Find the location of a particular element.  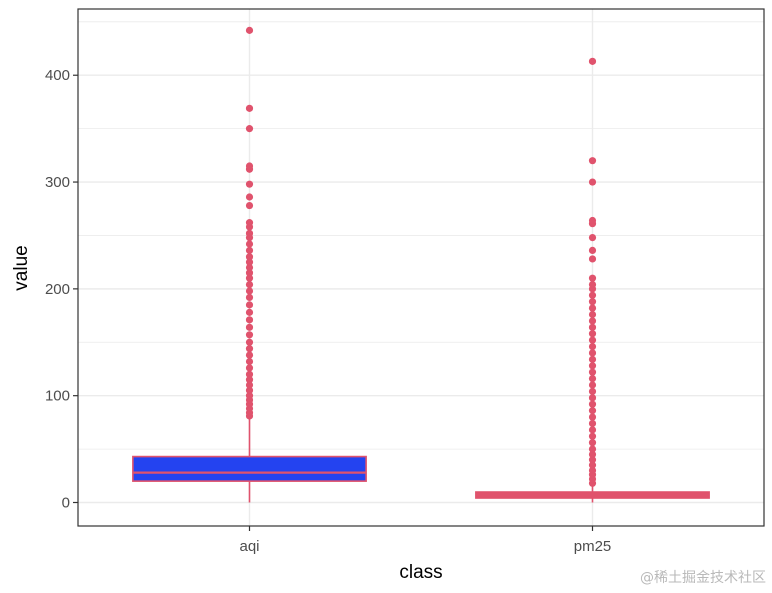

watermark: @稀土掘金技术社区 is located at coordinates (703, 578).